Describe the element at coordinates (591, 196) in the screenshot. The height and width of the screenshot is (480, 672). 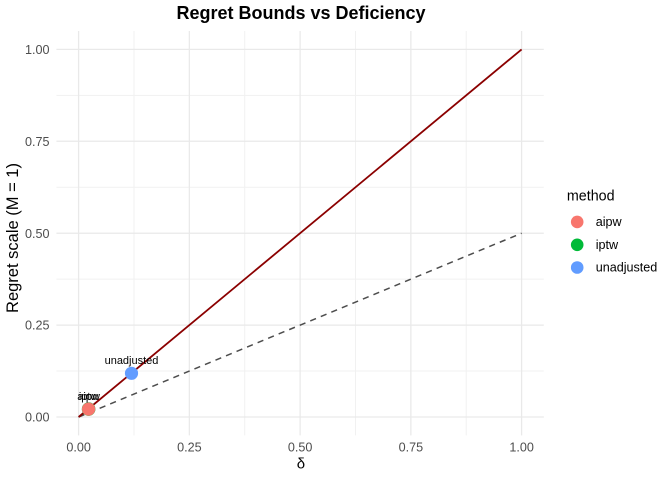
I see `svg-text: method` at that location.